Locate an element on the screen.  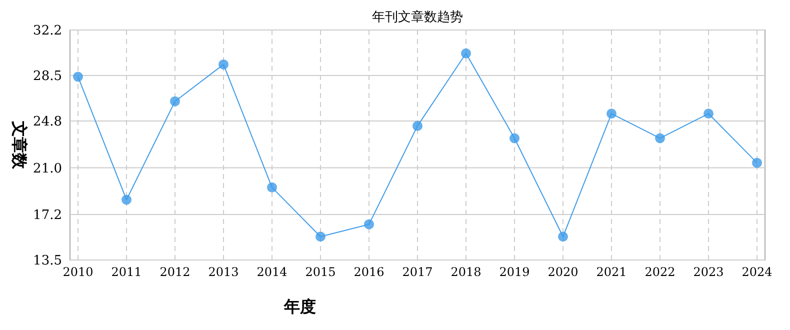
x-tick-label: 2018 is located at coordinates (466, 272).